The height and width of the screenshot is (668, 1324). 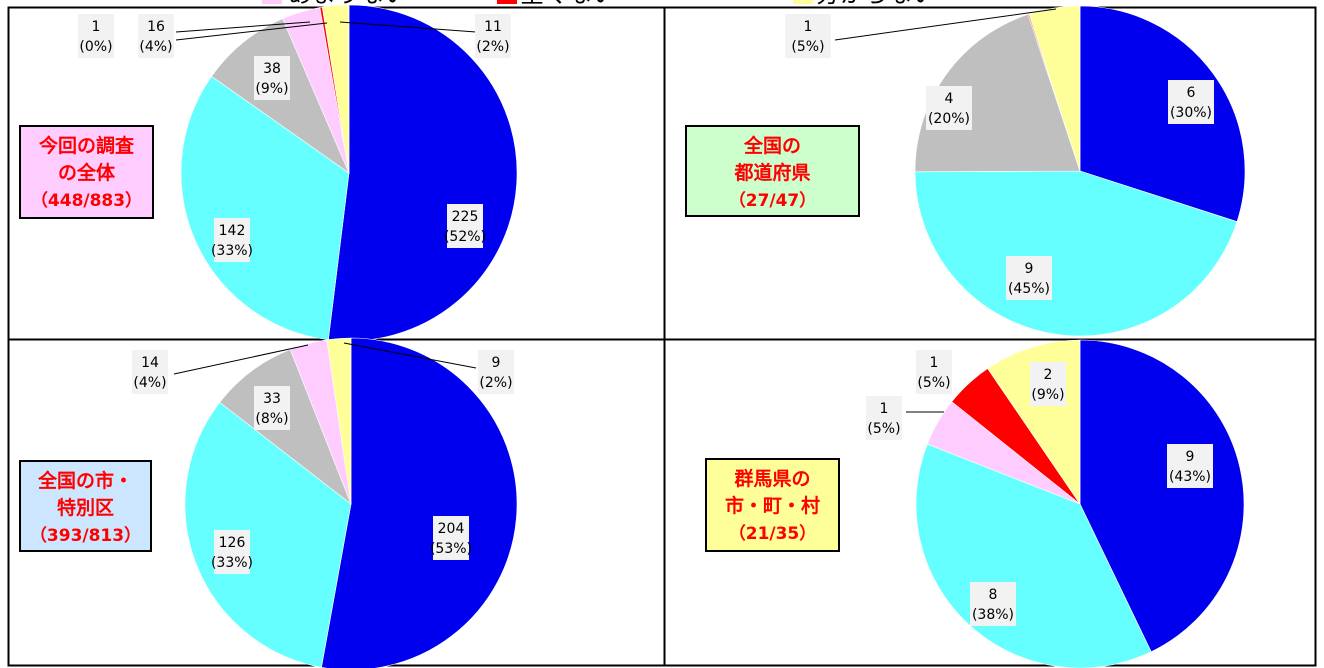 What do you see at coordinates (149, 383) in the screenshot?
I see `pie-3-label-text-pink-2: (4%)` at bounding box center [149, 383].